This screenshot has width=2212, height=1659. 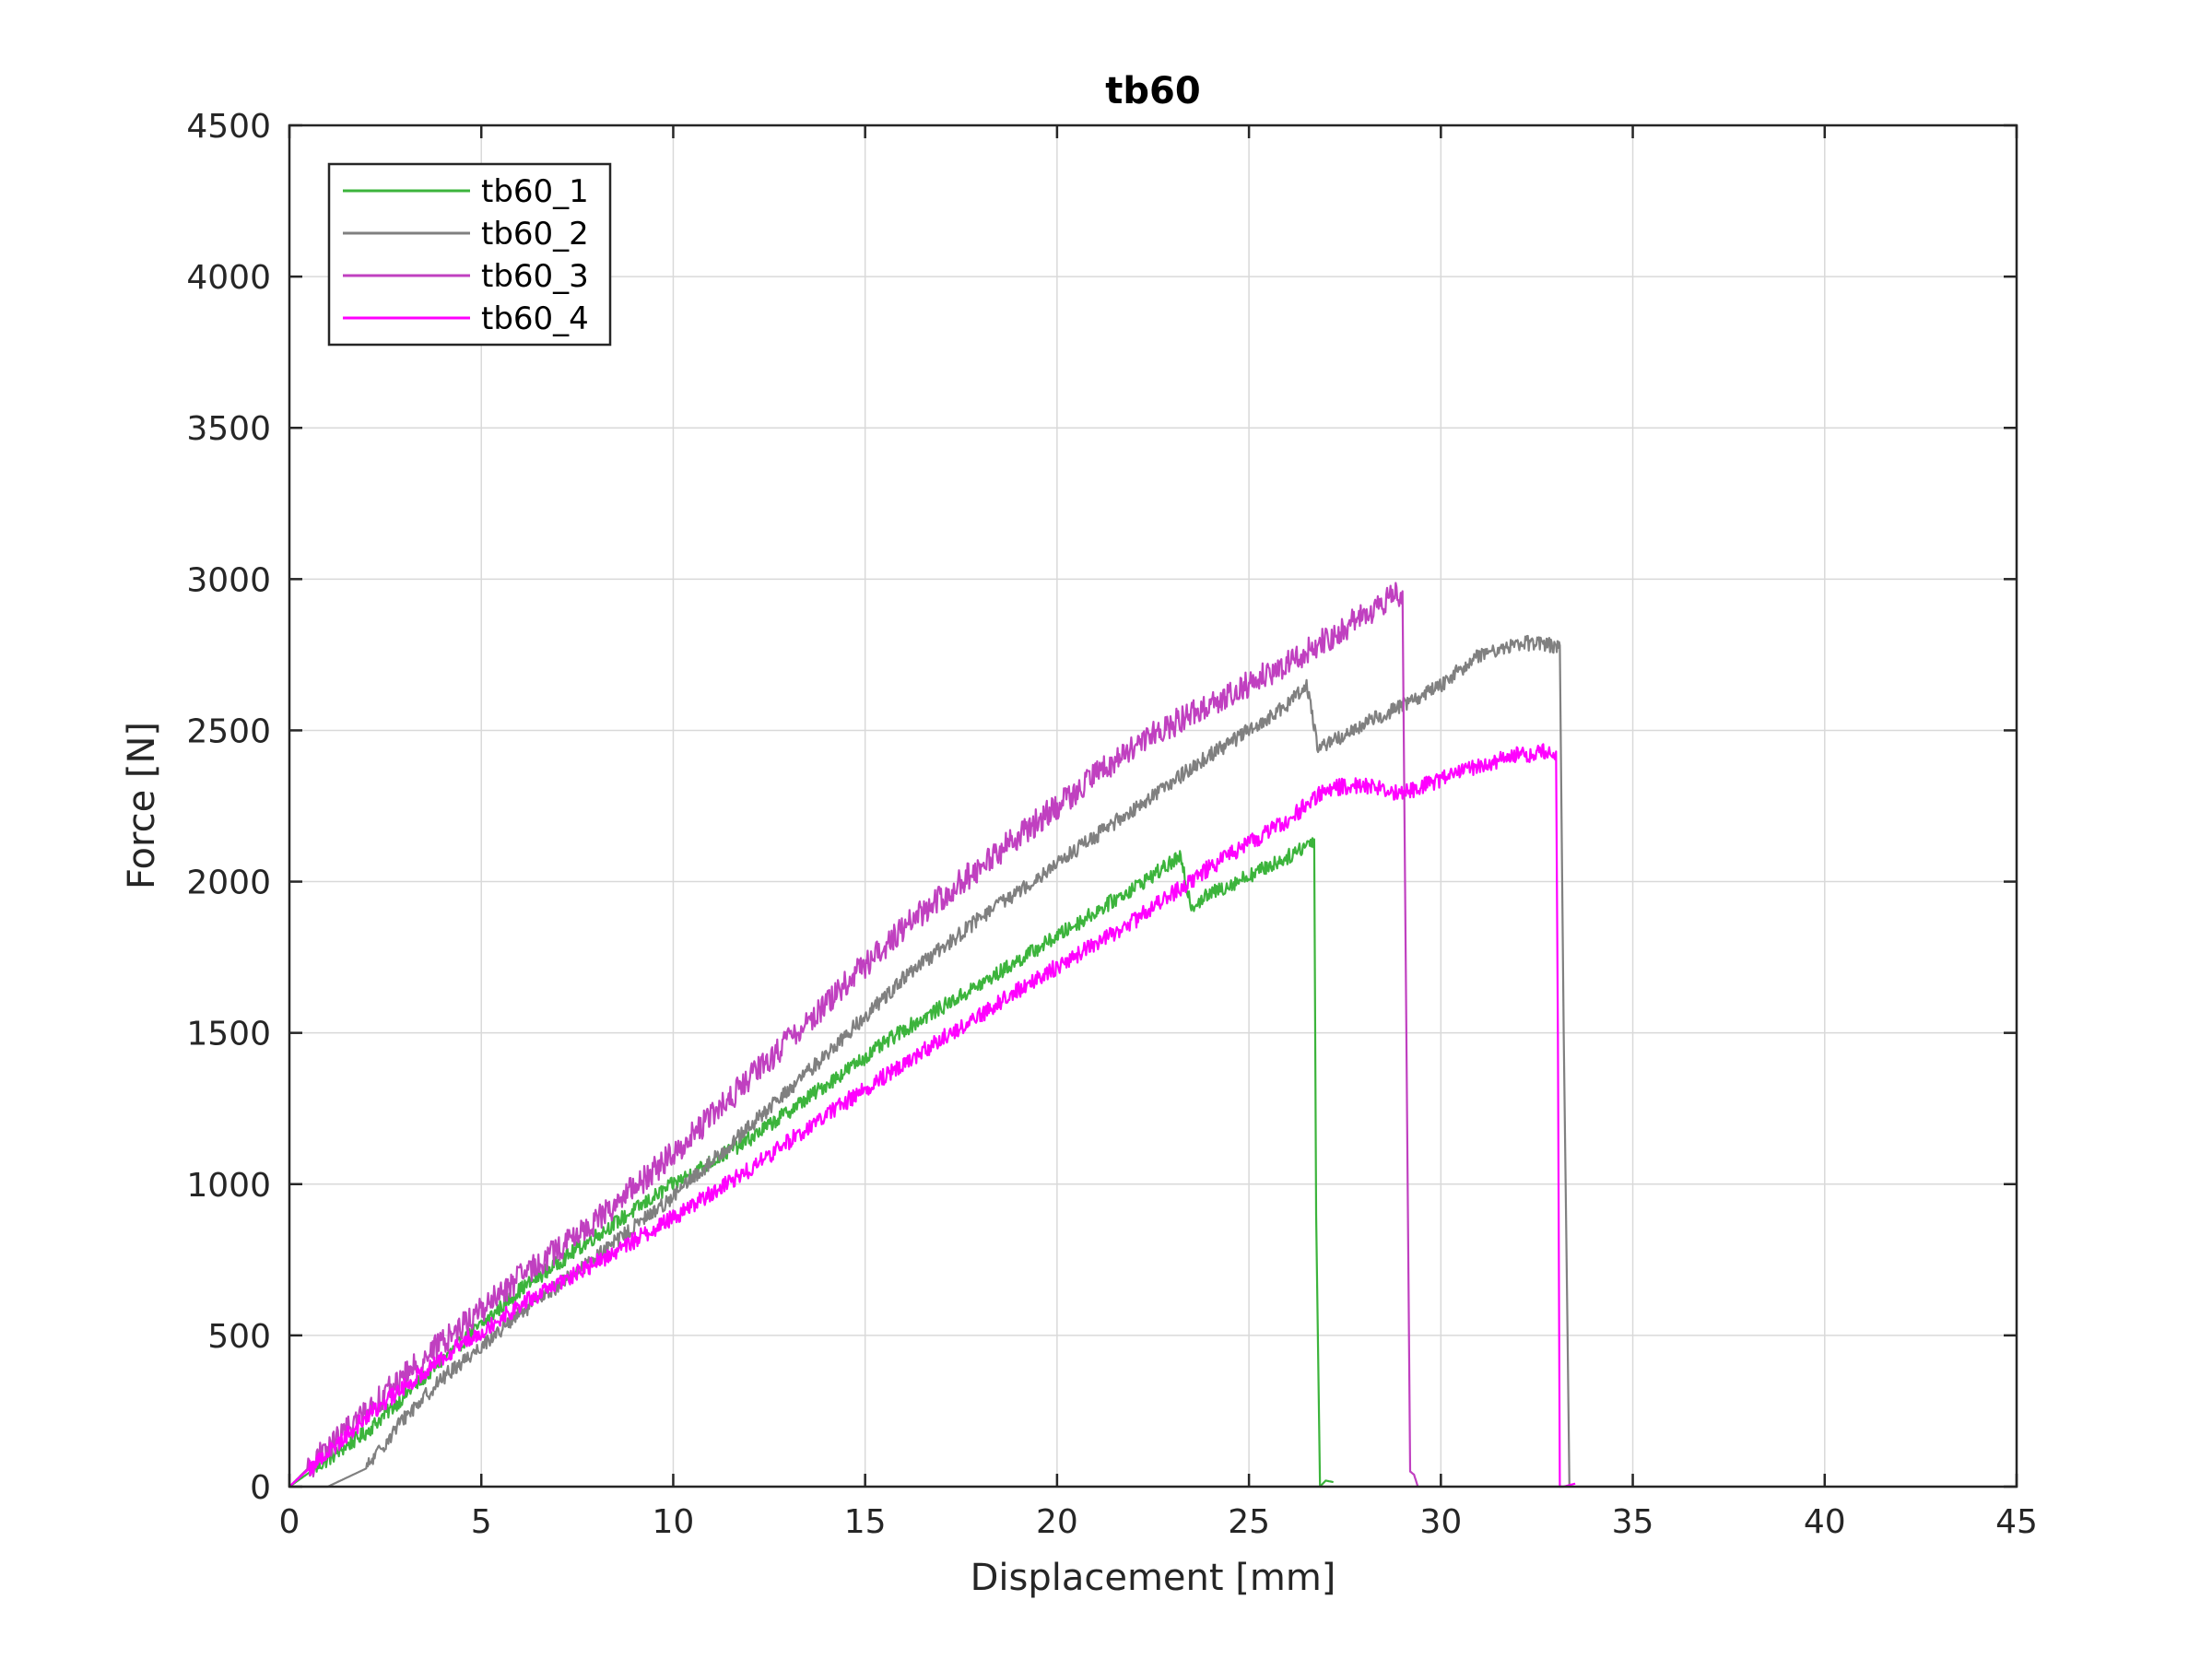 What do you see at coordinates (535, 234) in the screenshot?
I see `legend-label-tb60_2: tb60_2` at bounding box center [535, 234].